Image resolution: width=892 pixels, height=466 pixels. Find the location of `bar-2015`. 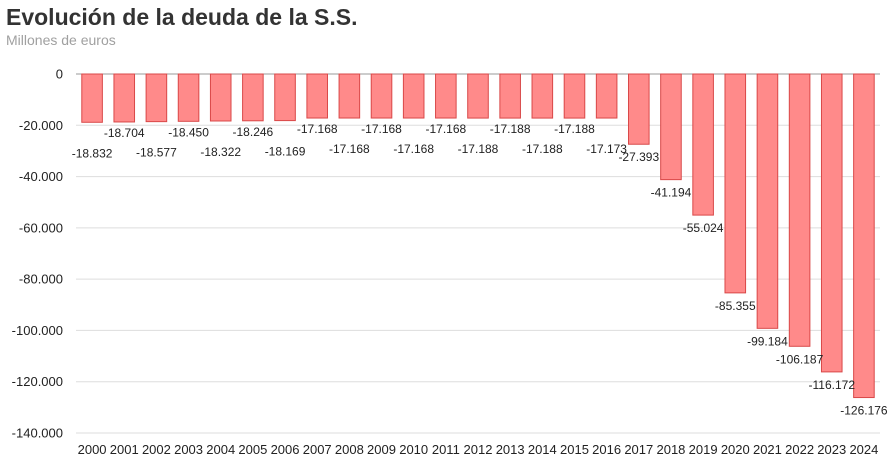

bar-2015 is located at coordinates (574, 96).